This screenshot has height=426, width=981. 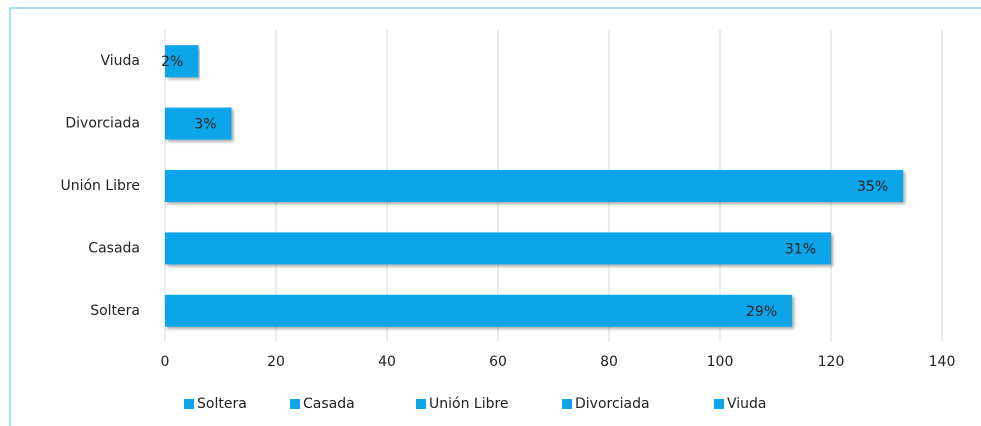 I want to click on y-tick-label: Unión Libre, so click(x=100, y=186).